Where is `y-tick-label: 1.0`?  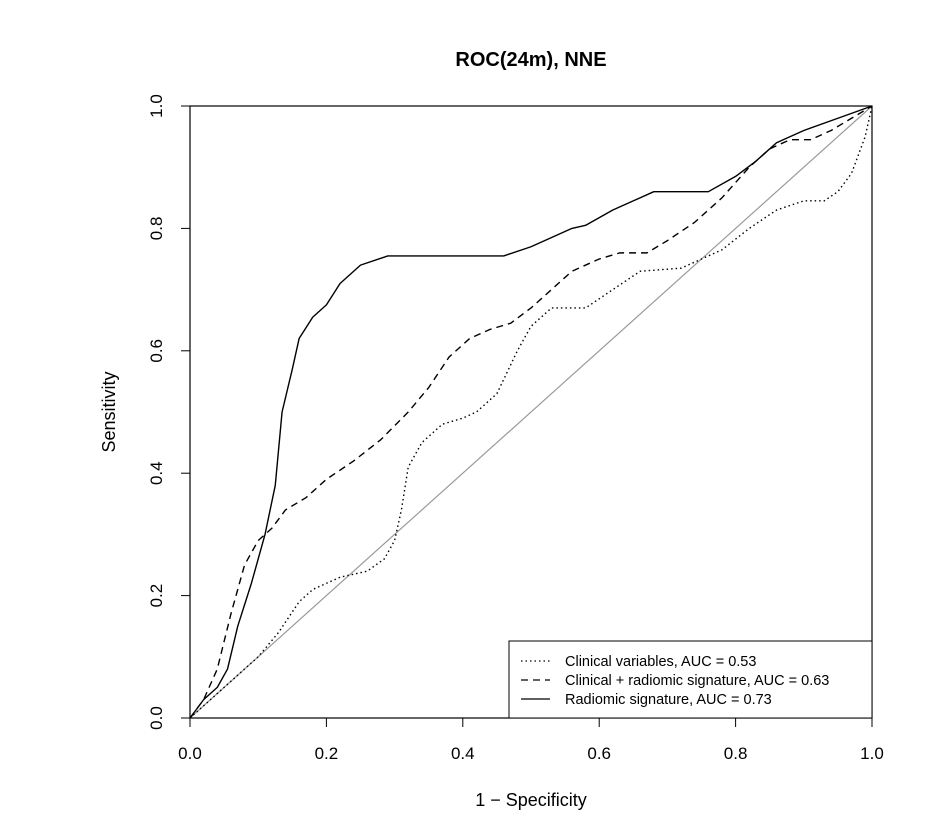
y-tick-label: 1.0 is located at coordinates (156, 106).